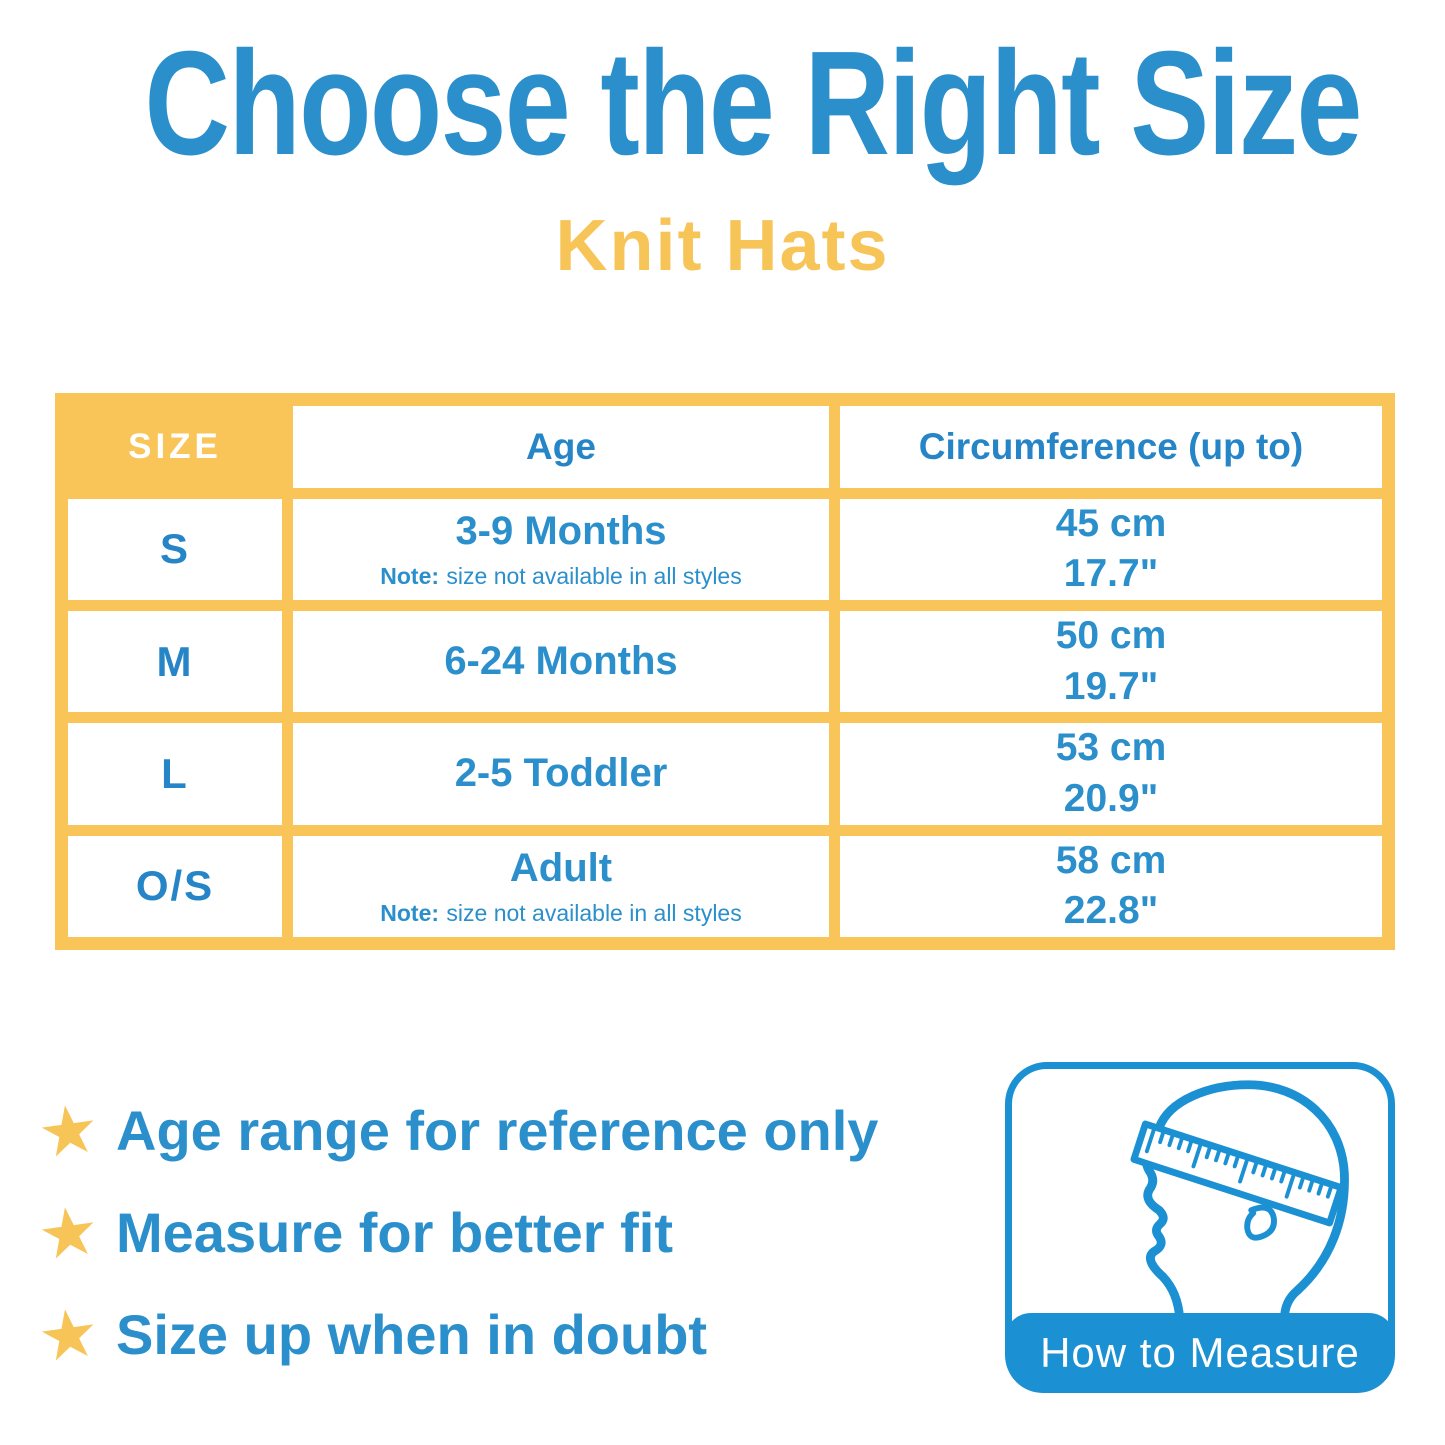  I want to click on age-value: 2-5 Toddler, so click(561, 773).